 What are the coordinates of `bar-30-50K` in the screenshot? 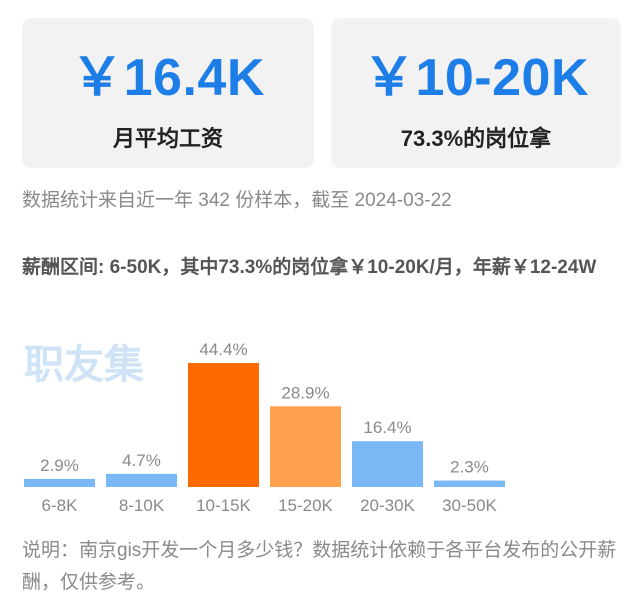 It's located at (469, 483).